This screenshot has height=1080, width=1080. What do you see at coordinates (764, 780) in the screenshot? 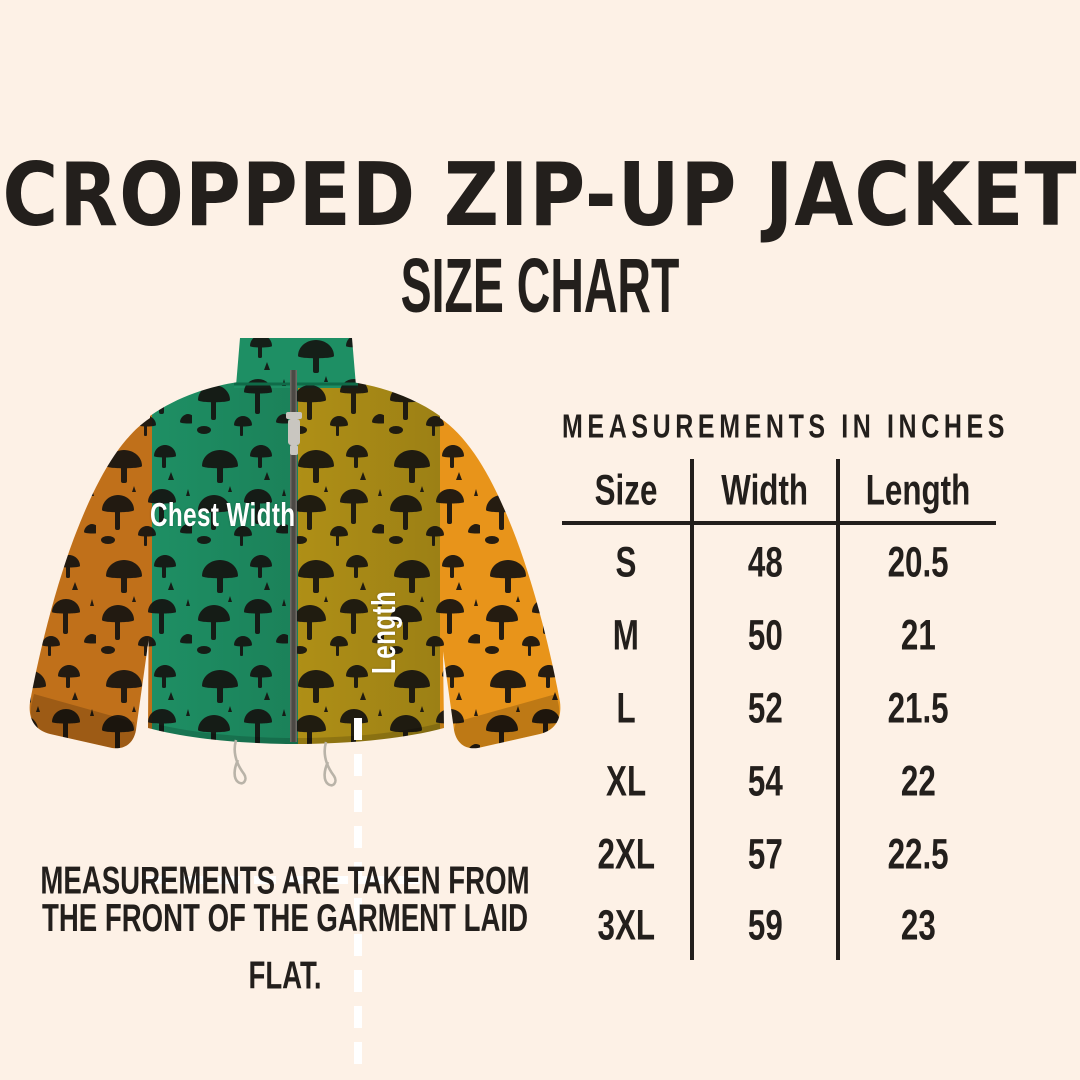
I see `cell-width: 54` at bounding box center [764, 780].